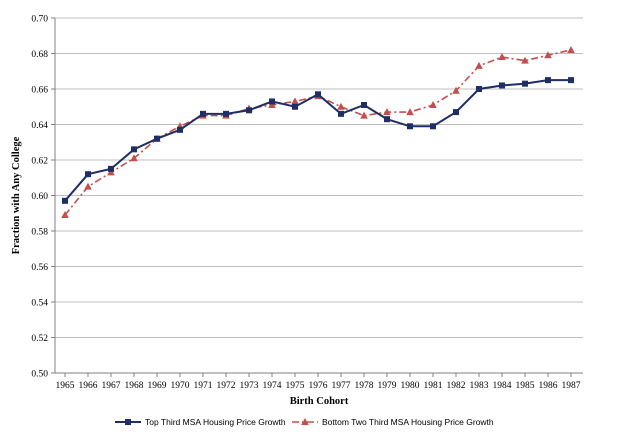 Image resolution: width=632 pixels, height=439 pixels. Describe the element at coordinates (456, 386) in the screenshot. I see `x-tick-label: 1982` at that location.